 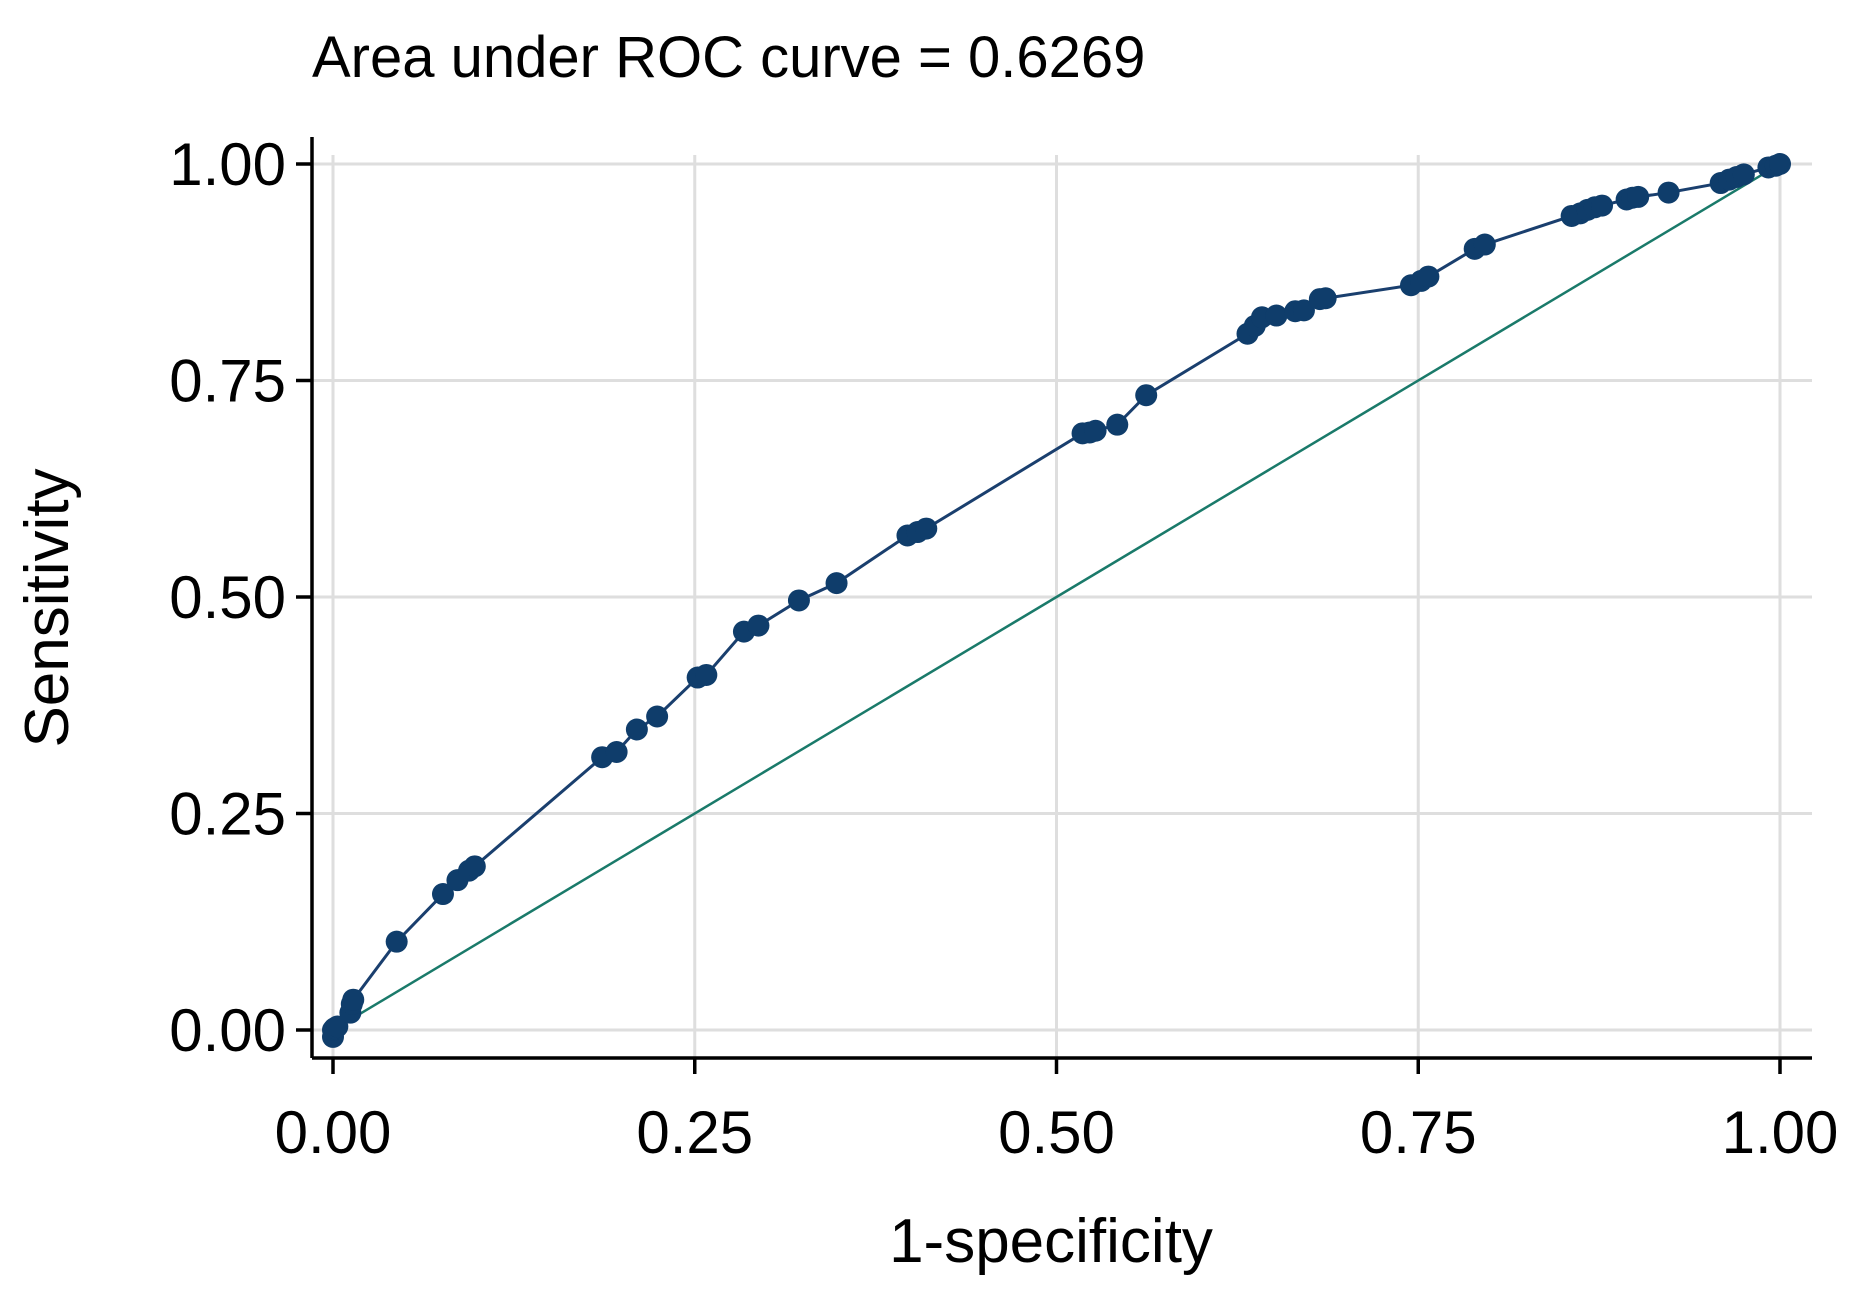 I want to click on y-axis-ticks: 0.00 0.25 0.50 0.75 1.00, so click(x=240, y=597).